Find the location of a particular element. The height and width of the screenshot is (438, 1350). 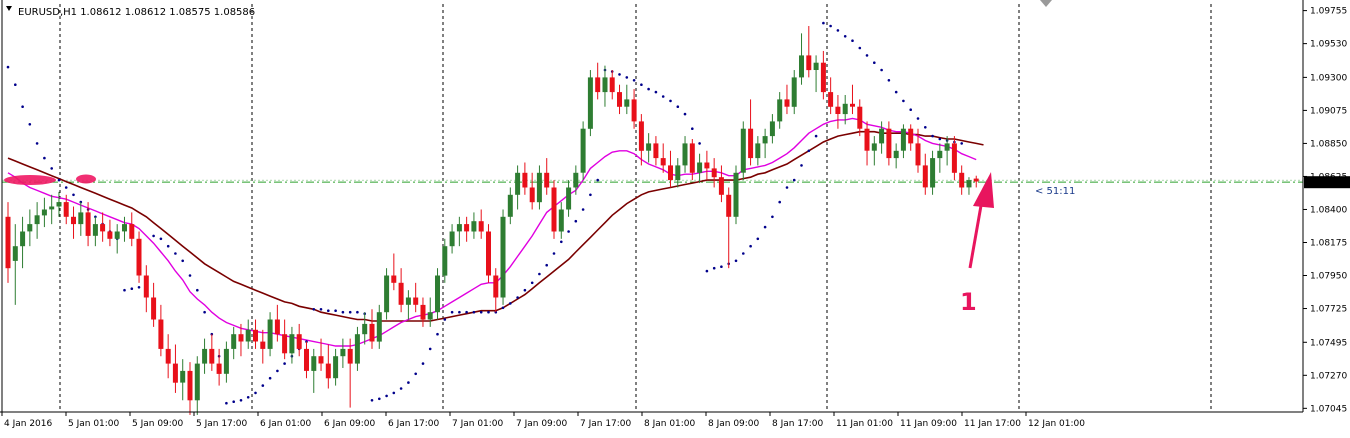

time-tick-label: 6 Jan 09:00 is located at coordinates (350, 424).